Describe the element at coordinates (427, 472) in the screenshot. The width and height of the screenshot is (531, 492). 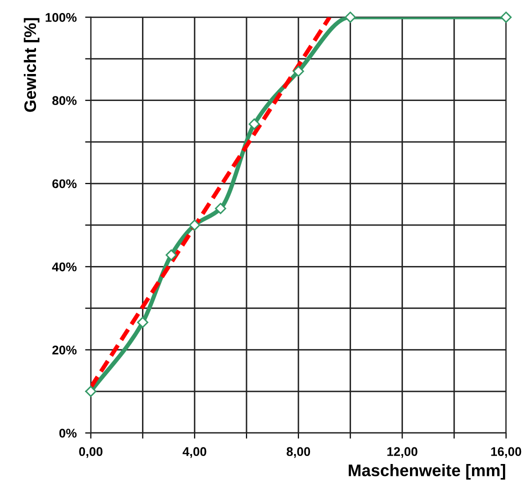
I see `x-axis-title: Maschenweite [mm]` at that location.